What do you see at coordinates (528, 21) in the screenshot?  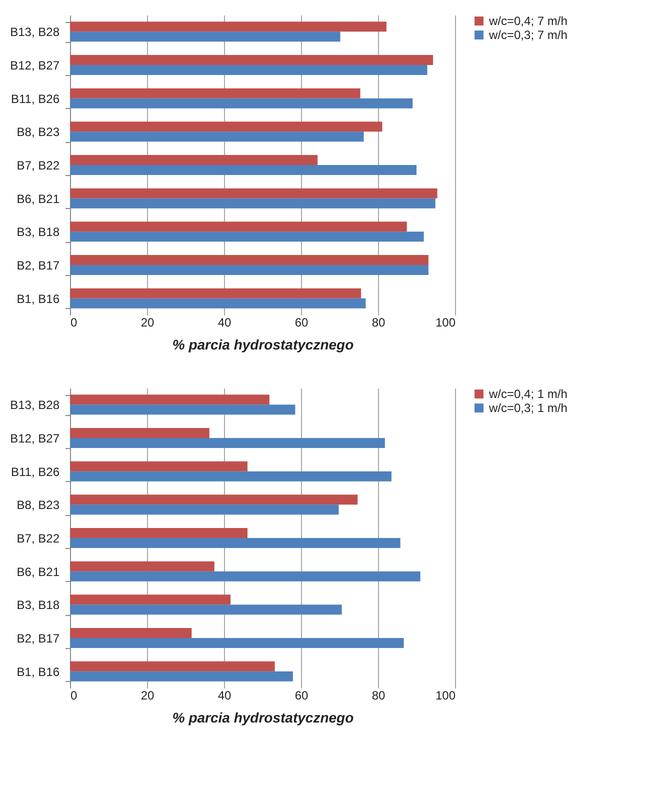 I see `legend-label: w/c=0,4; 7 m/h` at bounding box center [528, 21].